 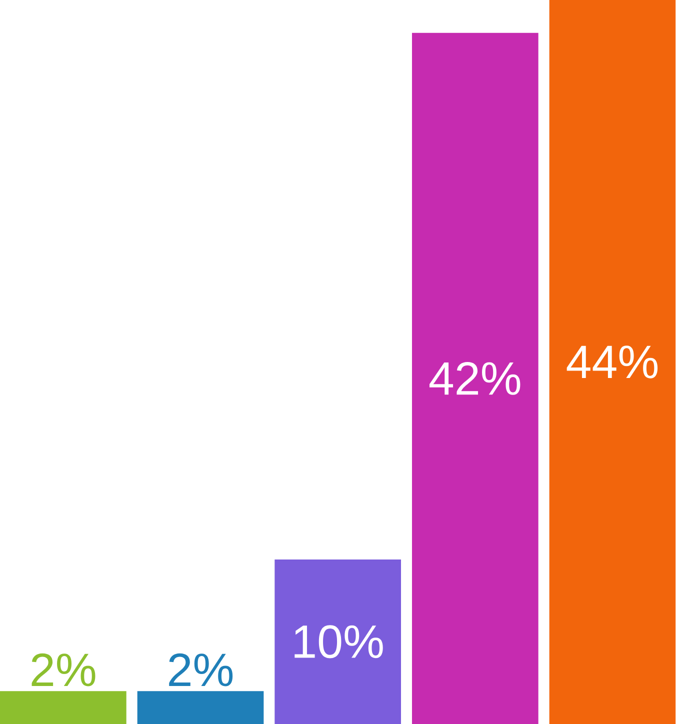 I want to click on data-label: 42%, so click(x=475, y=378).